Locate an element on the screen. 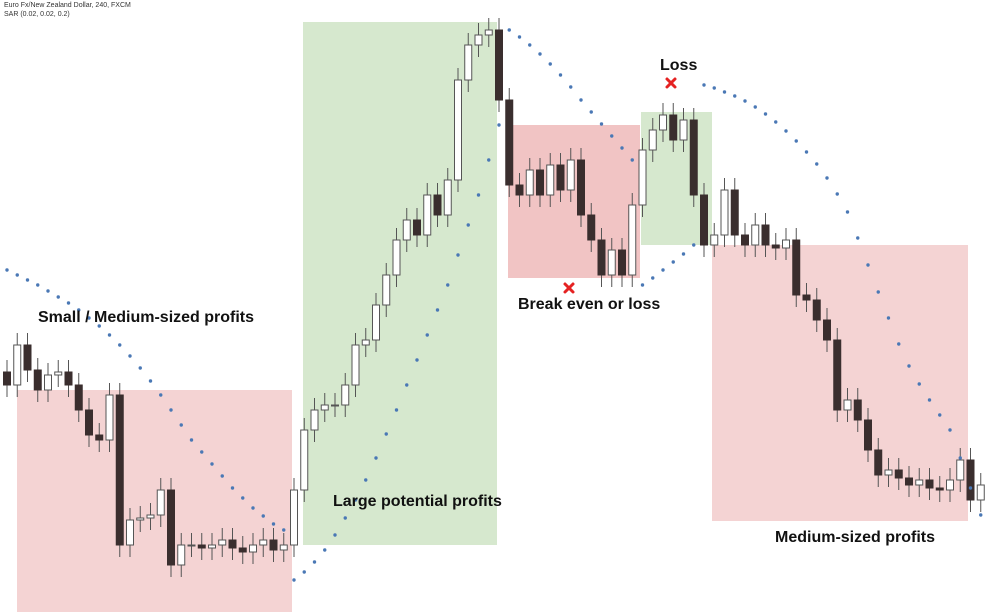 The height and width of the screenshot is (612, 995). indicator: SAR (0.02, 0.02, 0.2) is located at coordinates (37, 14).